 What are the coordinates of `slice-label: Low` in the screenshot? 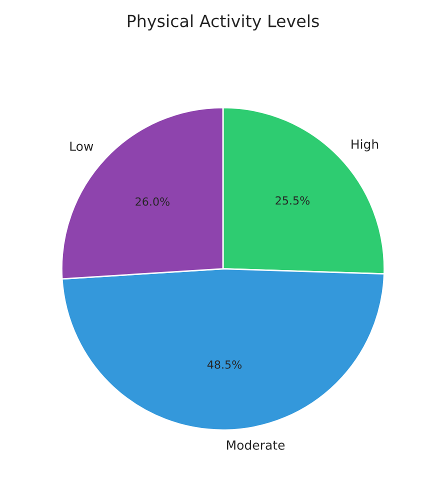 It's located at (82, 146).